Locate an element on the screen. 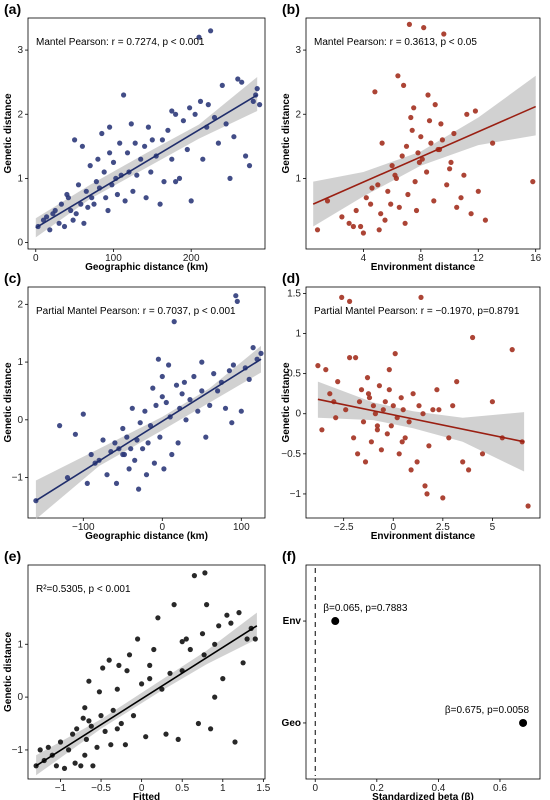 Image resolution: width=550 pixels, height=800 pixels. x-tick-label: 0.5 is located at coordinates (182, 788).